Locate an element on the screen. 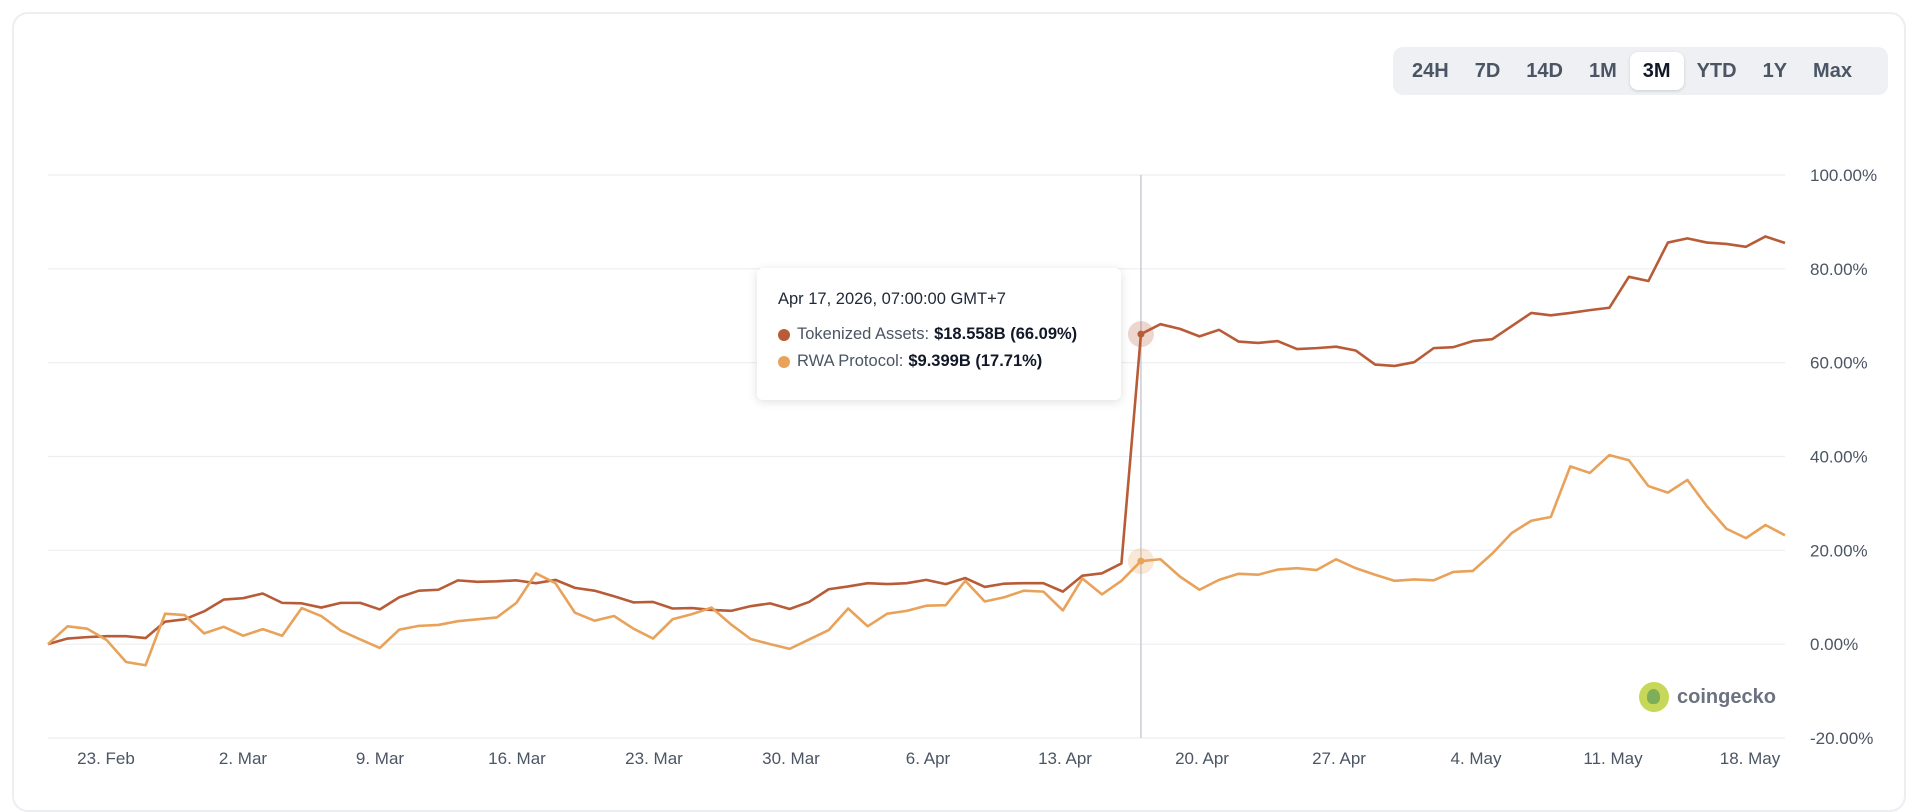  tooltip-row-rwa-protocol: RWA Protocol: $9.399B (17.71%) is located at coordinates (949, 361).